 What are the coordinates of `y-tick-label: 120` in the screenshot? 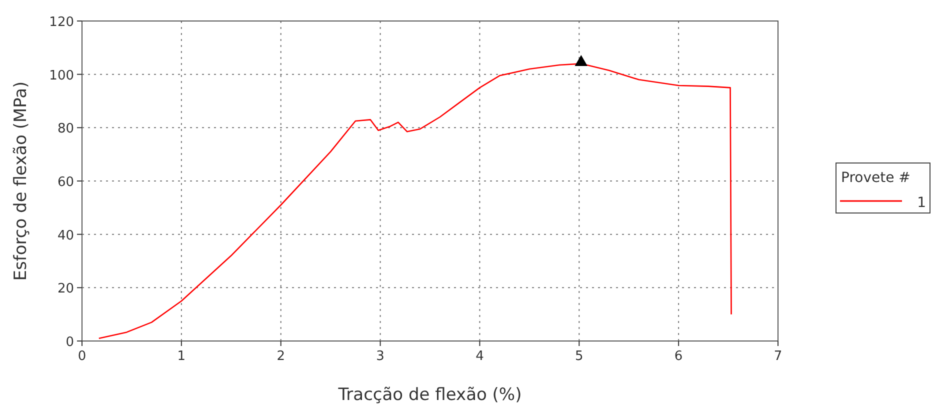 It's located at (61, 22).